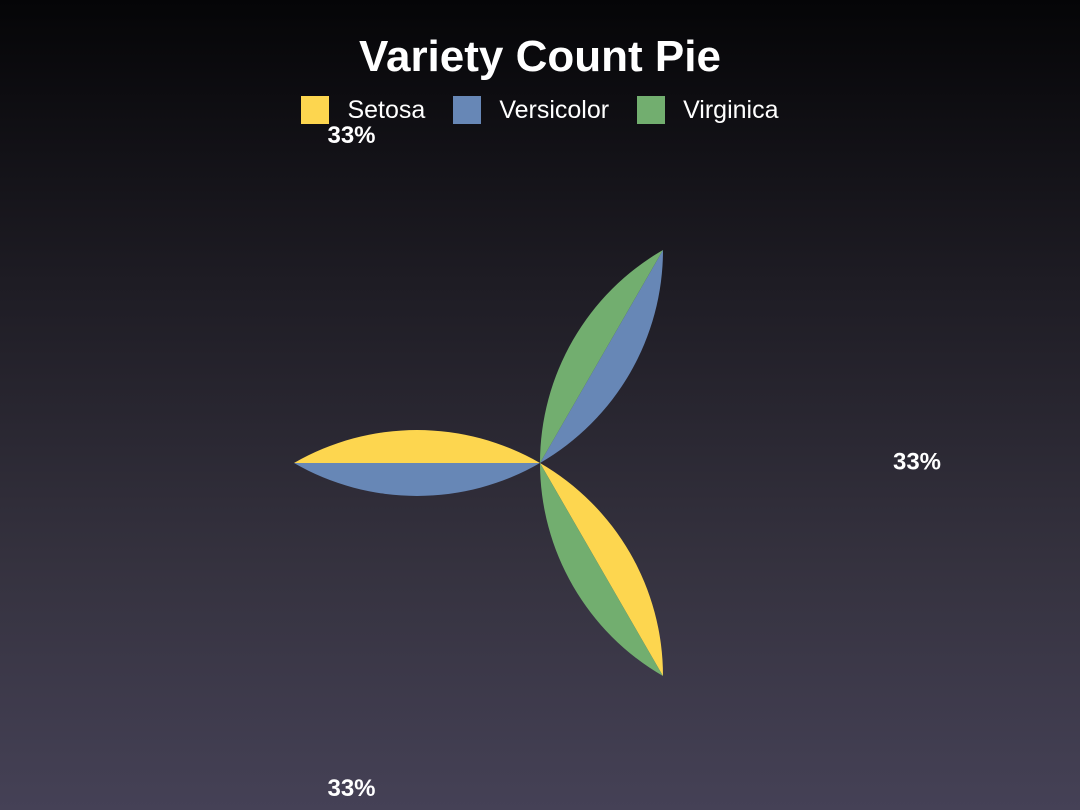  I want to click on data-label-virginica: 33%, so click(917, 461).